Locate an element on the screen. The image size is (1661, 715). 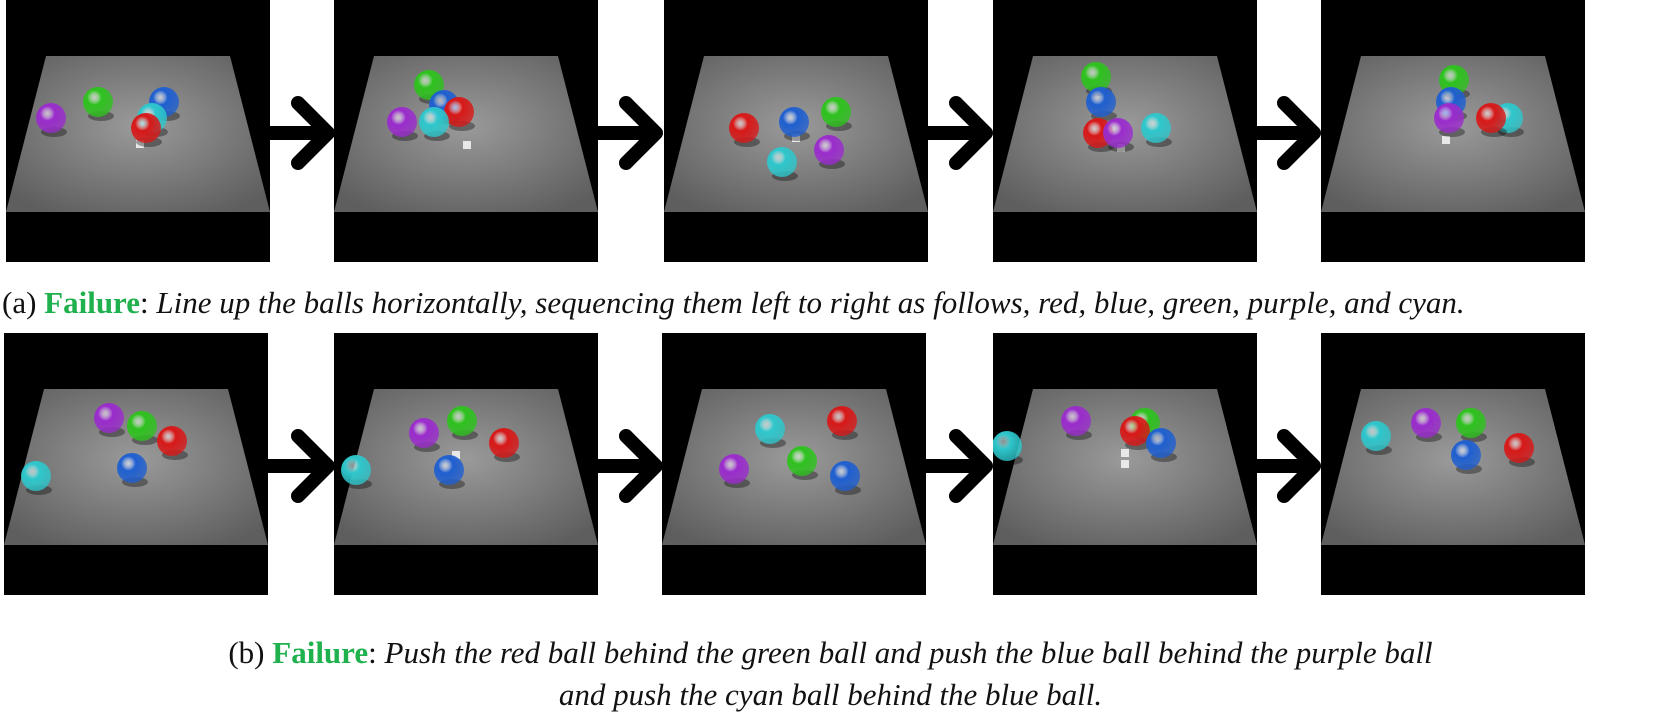
caption-a-prefix: (a) is located at coordinates (23, 302).